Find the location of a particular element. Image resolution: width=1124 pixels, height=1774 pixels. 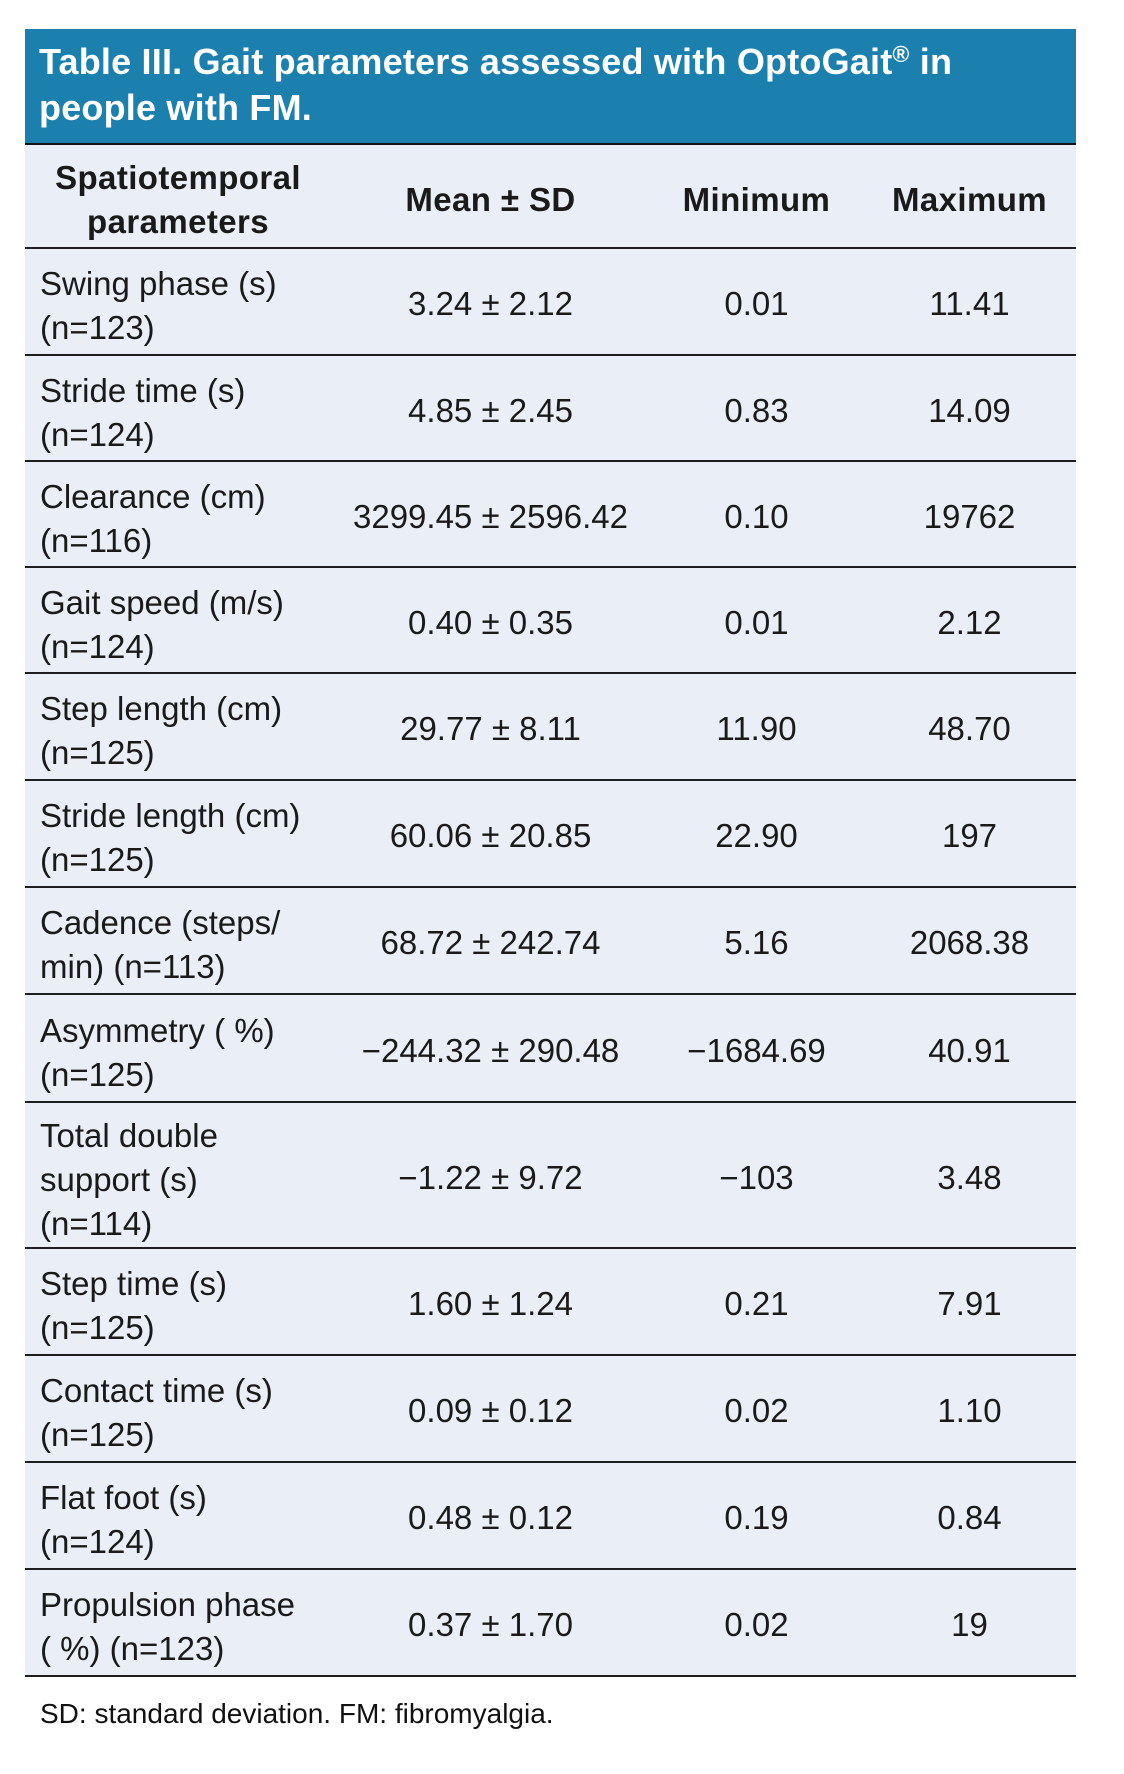

cell-maximum: 2.12 is located at coordinates (969, 620).